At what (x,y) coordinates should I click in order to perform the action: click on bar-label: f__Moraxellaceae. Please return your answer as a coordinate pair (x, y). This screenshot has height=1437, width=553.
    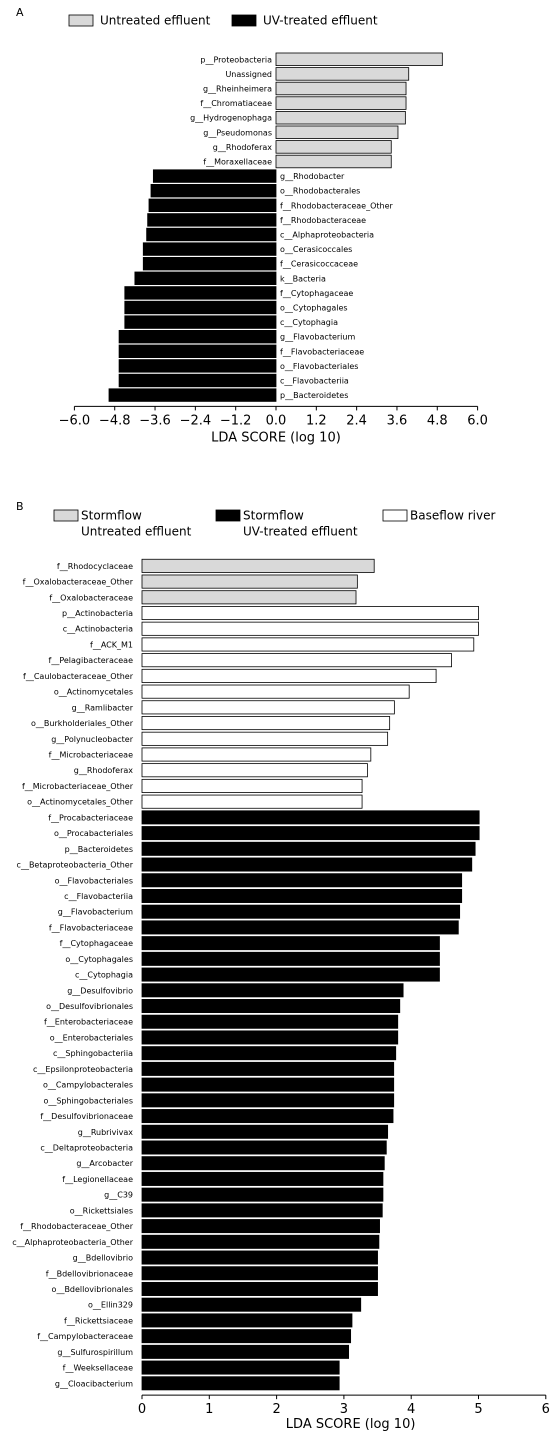
    Looking at the image, I should click on (237, 162).